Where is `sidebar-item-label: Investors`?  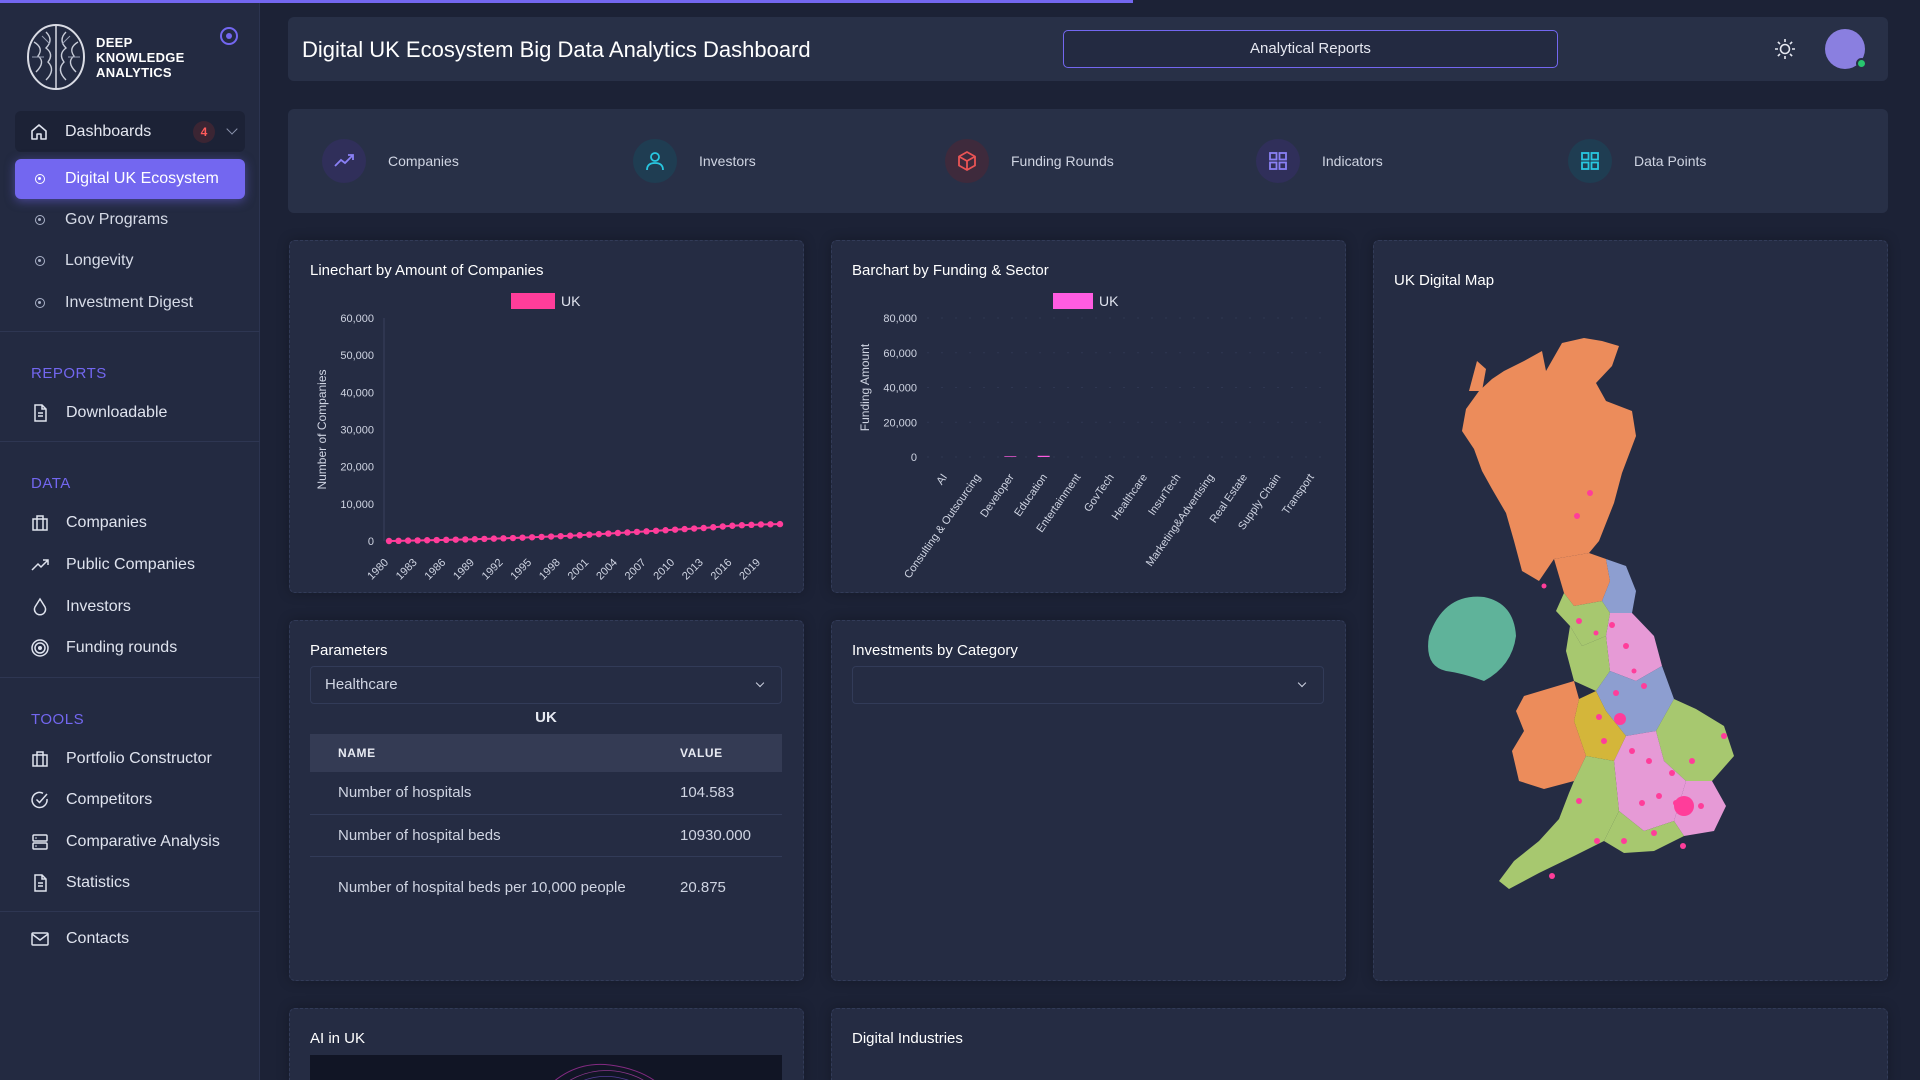
sidebar-item-label: Investors is located at coordinates (98, 606).